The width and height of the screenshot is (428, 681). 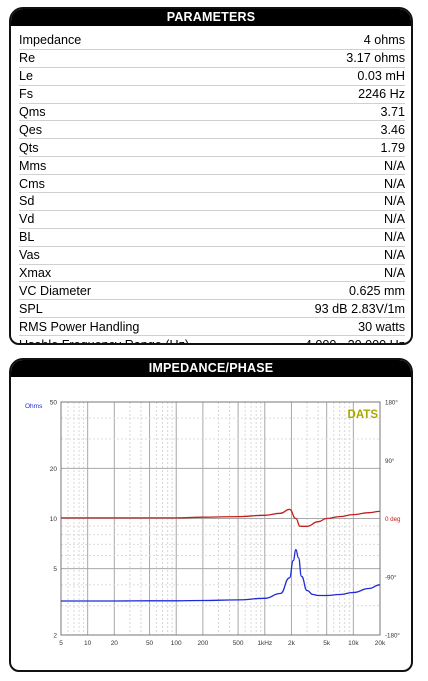 What do you see at coordinates (380, 643) in the screenshot?
I see `x-tick-label: 20k` at bounding box center [380, 643].